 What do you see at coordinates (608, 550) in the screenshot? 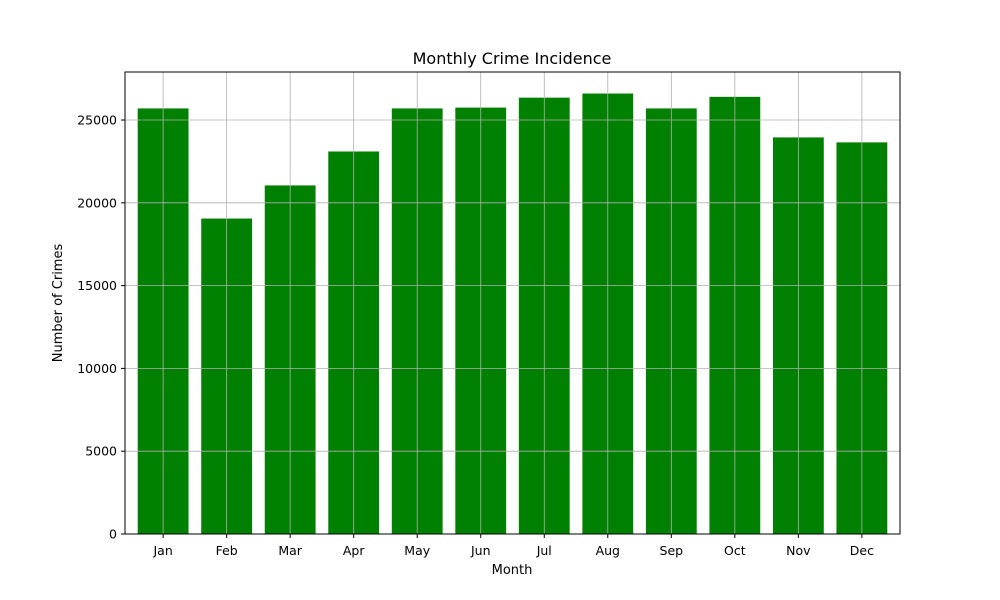
I see `x-tick-label: Aug` at bounding box center [608, 550].